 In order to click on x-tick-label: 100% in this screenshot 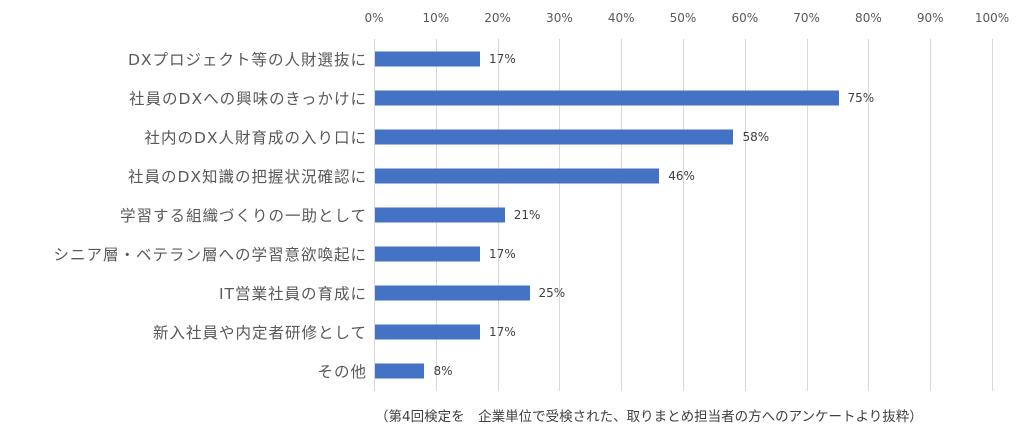, I will do `click(992, 18)`.